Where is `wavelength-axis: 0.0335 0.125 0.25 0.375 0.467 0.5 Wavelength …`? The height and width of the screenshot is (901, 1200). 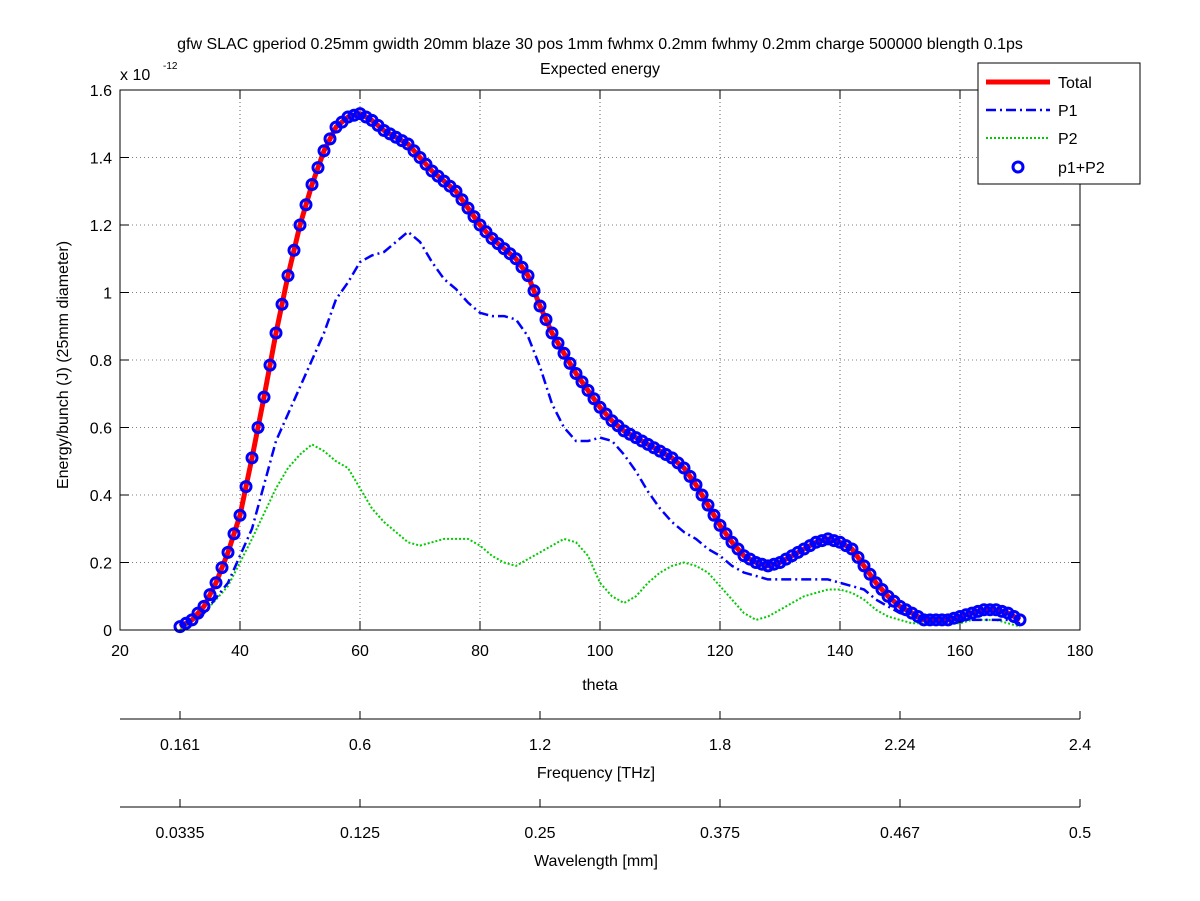 wavelength-axis: 0.0335 0.125 0.25 0.375 0.467 0.5 Wavelength … is located at coordinates (605, 834).